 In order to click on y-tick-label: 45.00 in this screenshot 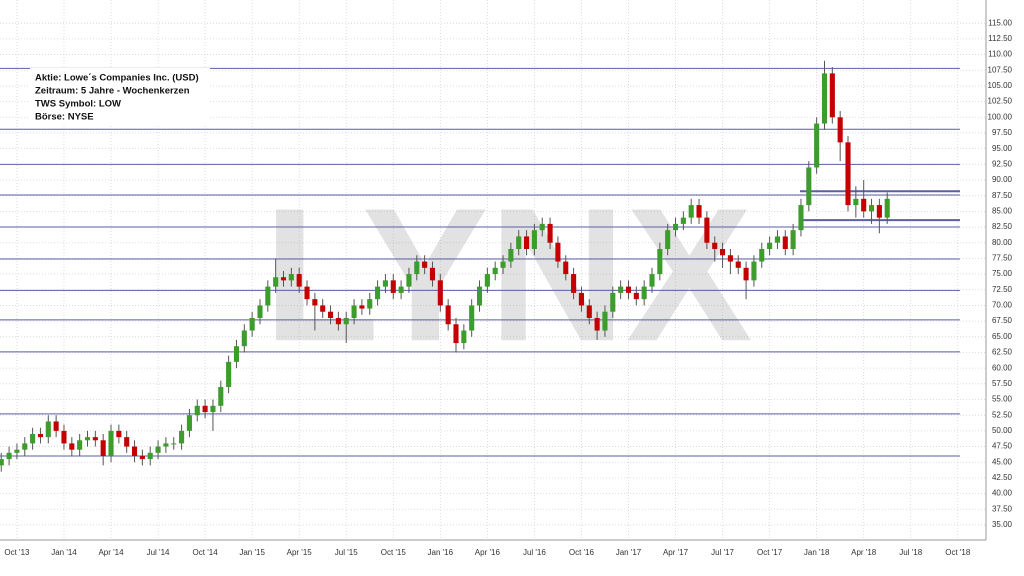, I will do `click(1002, 461)`.